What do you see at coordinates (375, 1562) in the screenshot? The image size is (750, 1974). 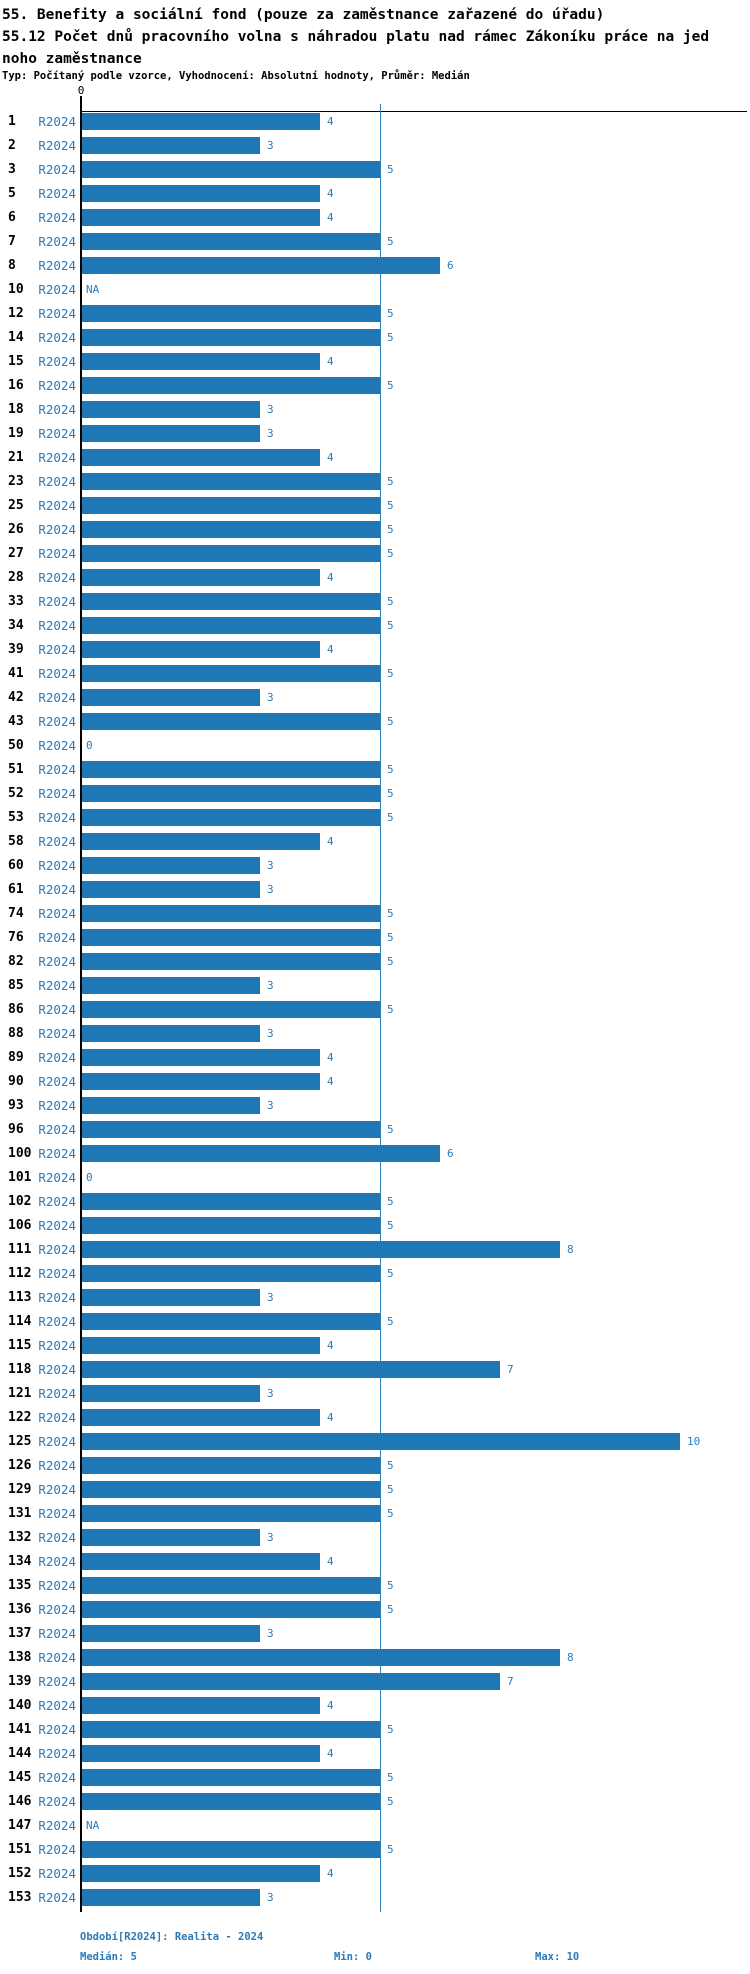 I see `chart-row: 134 R2024 4` at bounding box center [375, 1562].